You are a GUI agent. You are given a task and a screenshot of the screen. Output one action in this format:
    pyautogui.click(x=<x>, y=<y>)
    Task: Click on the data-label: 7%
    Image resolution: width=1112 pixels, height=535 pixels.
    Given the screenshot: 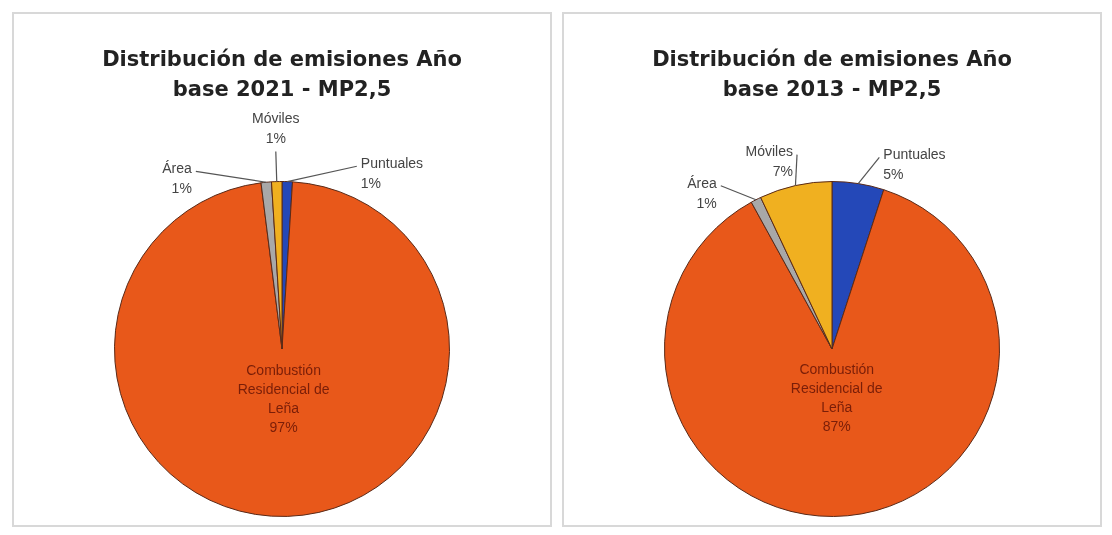 What is the action you would take?
    pyautogui.click(x=783, y=171)
    